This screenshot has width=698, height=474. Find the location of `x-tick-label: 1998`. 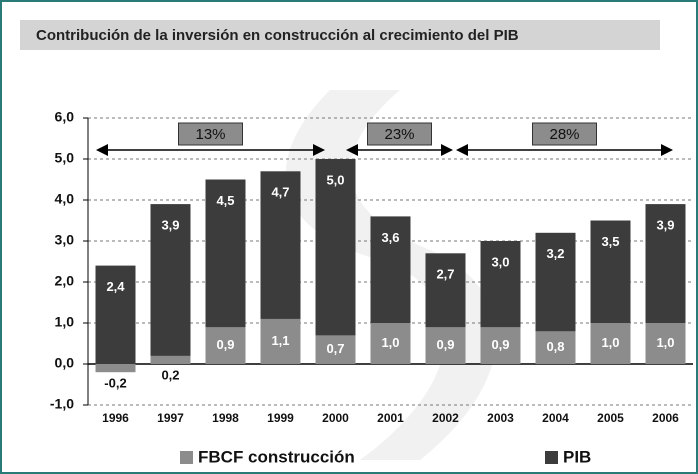

x-tick-label: 1998 is located at coordinates (225, 418).